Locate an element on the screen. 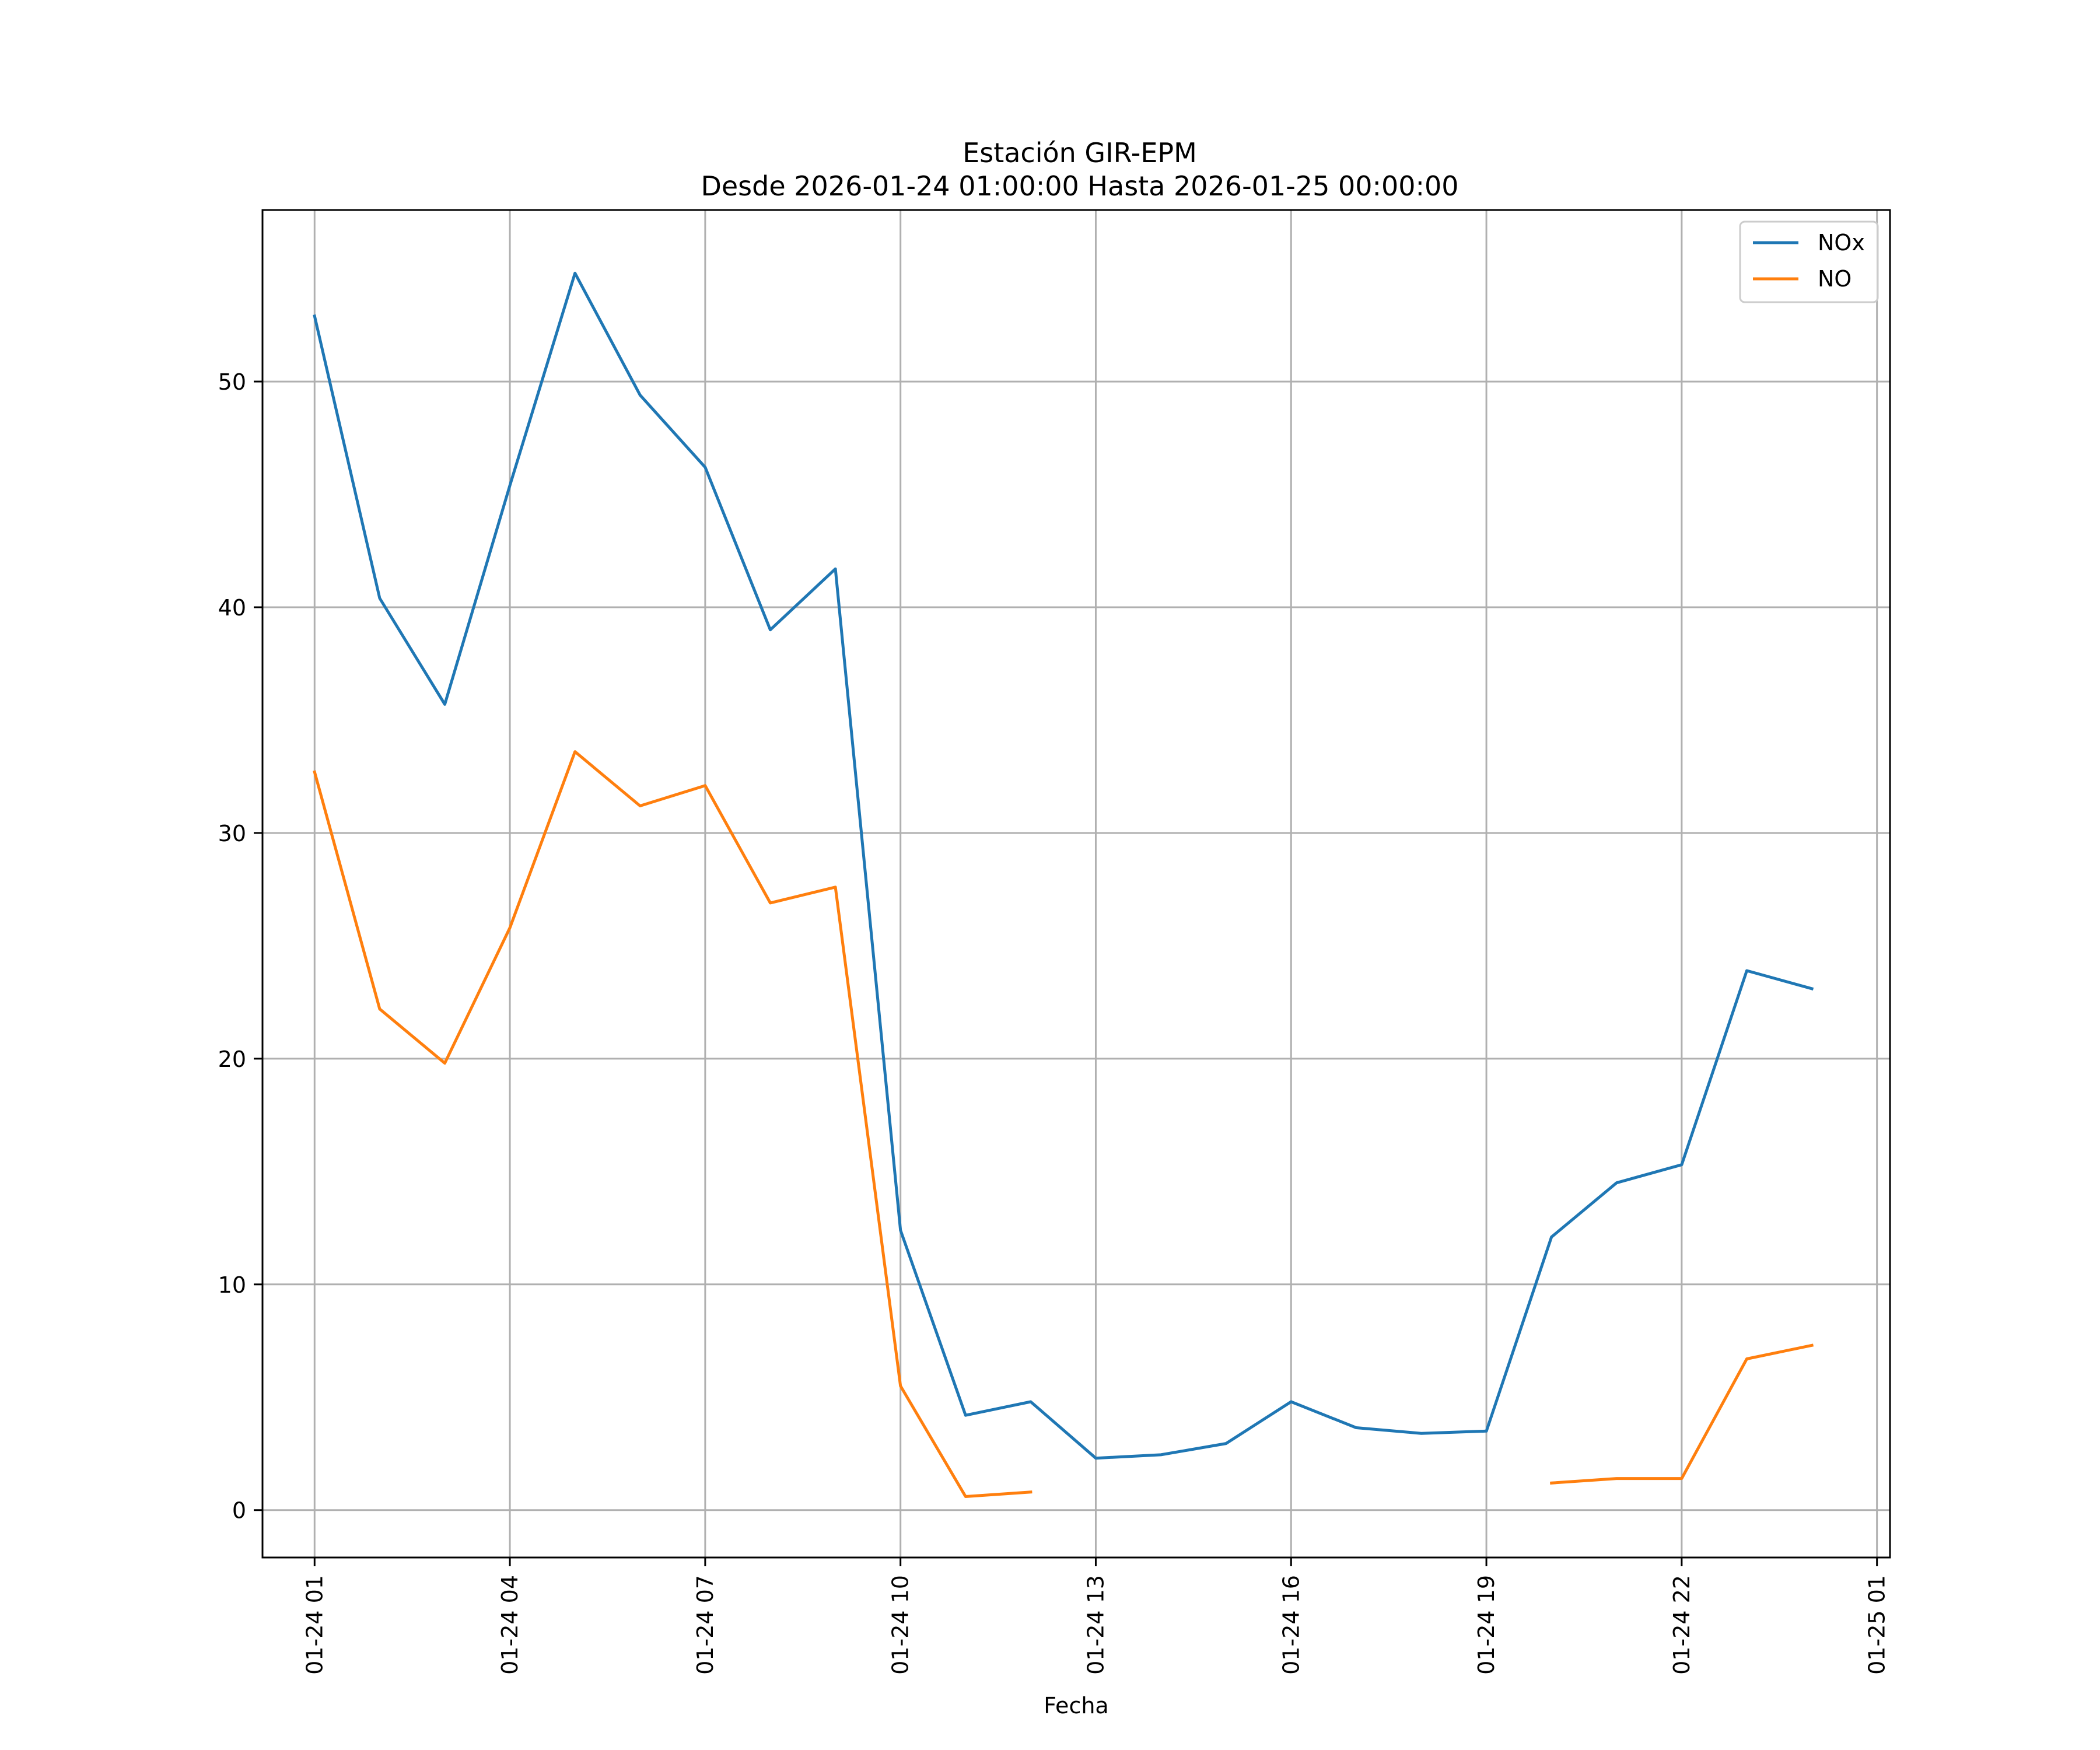 The image size is (2100, 1750). legend: NOx NO is located at coordinates (1809, 261).